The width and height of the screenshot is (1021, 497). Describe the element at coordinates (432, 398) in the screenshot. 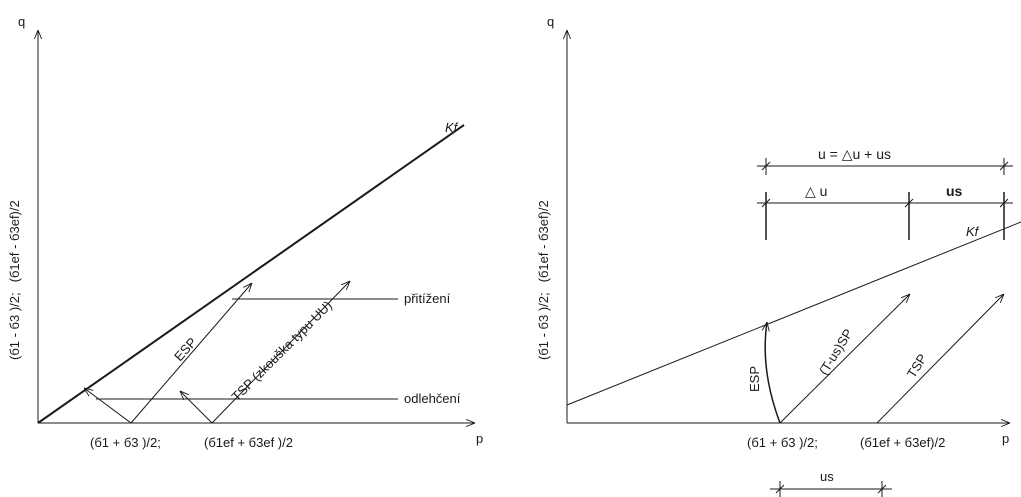

I see `left-unloading-label: odlehčení` at that location.